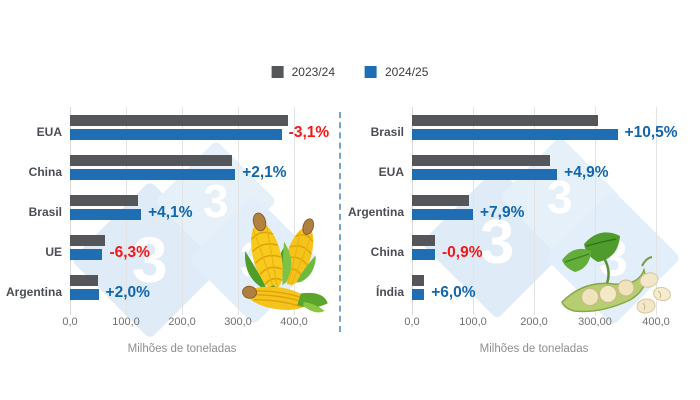 The image size is (700, 400). I want to click on corn-icon, so click(285, 262).